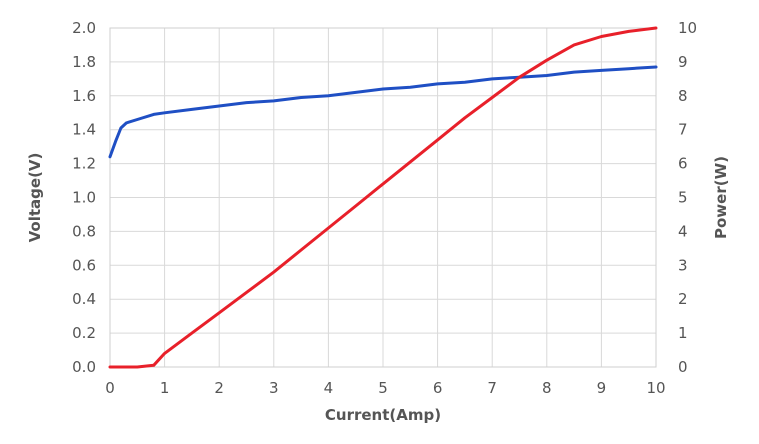 This screenshot has width=759, height=444. Describe the element at coordinates (683, 333) in the screenshot. I see `y-right-tick-label: 1` at that location.